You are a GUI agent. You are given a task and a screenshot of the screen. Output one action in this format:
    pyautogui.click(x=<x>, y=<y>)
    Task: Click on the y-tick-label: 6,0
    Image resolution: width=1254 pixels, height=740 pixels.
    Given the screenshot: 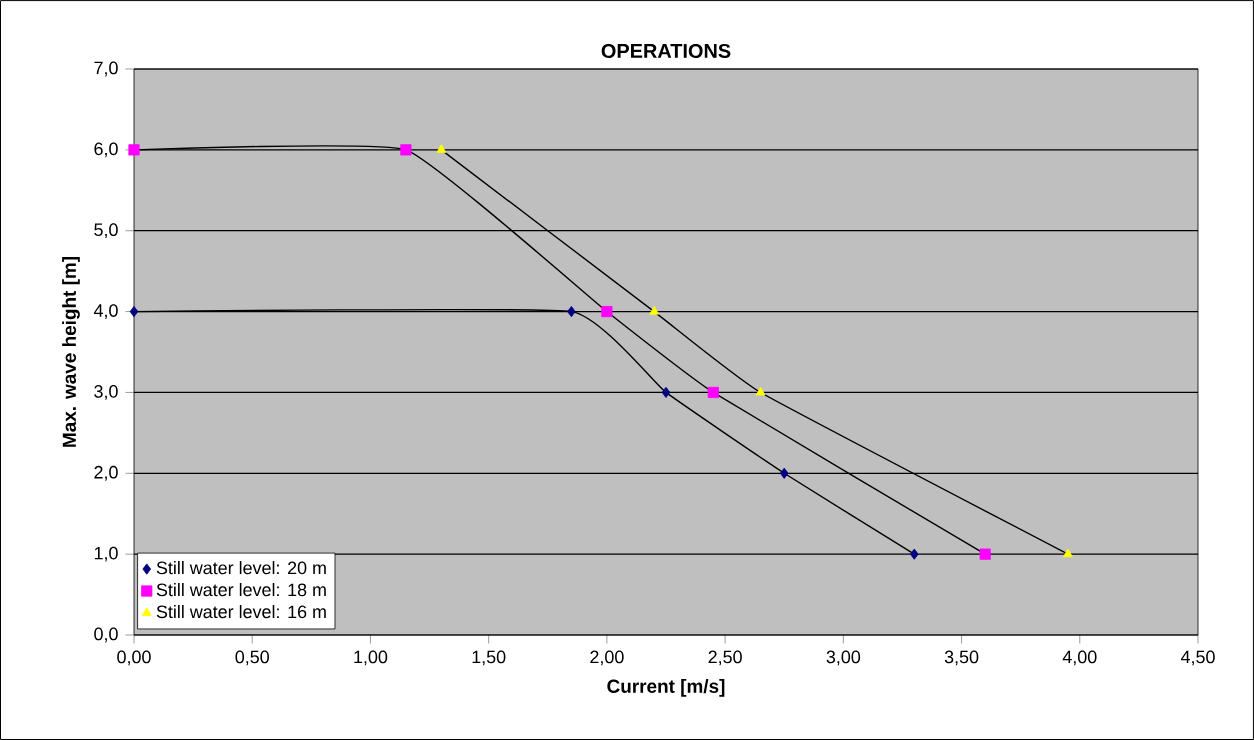 What is the action you would take?
    pyautogui.click(x=106, y=150)
    